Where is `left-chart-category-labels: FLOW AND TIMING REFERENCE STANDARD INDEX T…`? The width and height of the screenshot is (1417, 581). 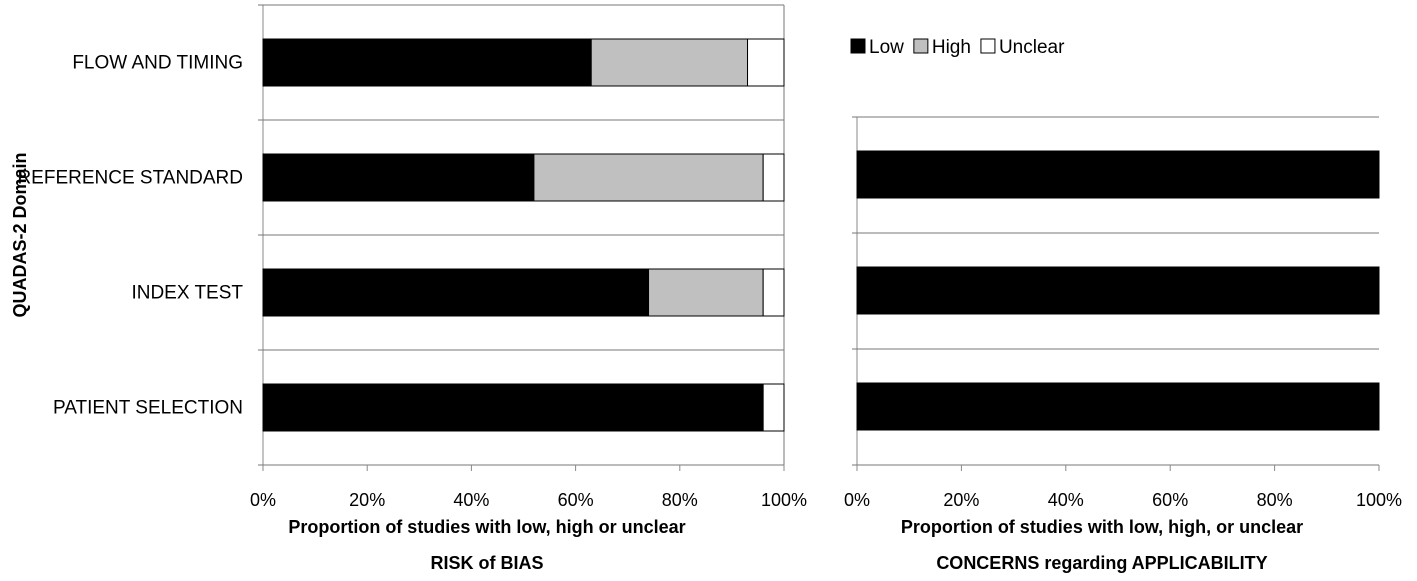 left-chart-category-labels: FLOW AND TIMING REFERENCE STANDARD INDEX T… is located at coordinates (130, 236).